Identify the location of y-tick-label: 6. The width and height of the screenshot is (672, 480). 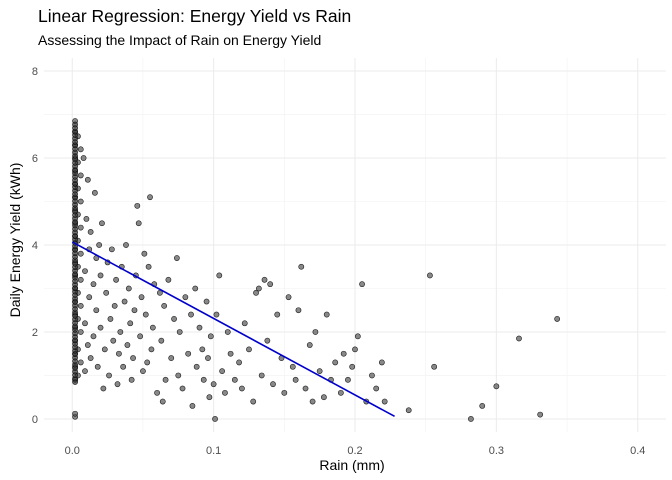
(35, 159).